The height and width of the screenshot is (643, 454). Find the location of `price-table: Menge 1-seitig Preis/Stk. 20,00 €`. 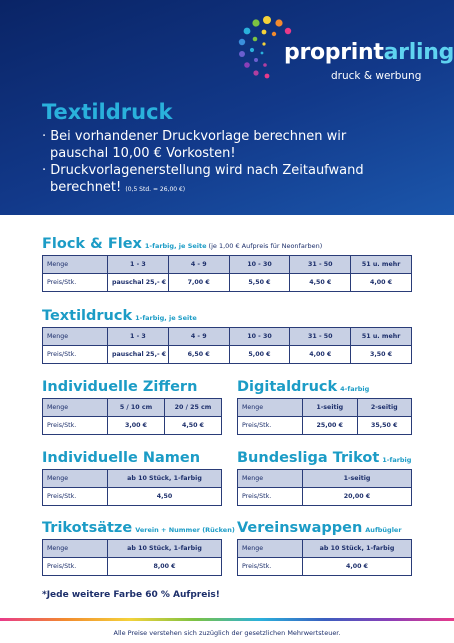

price-table: Menge 1-seitig Preis/Stk. 20,00 € is located at coordinates (324, 487).